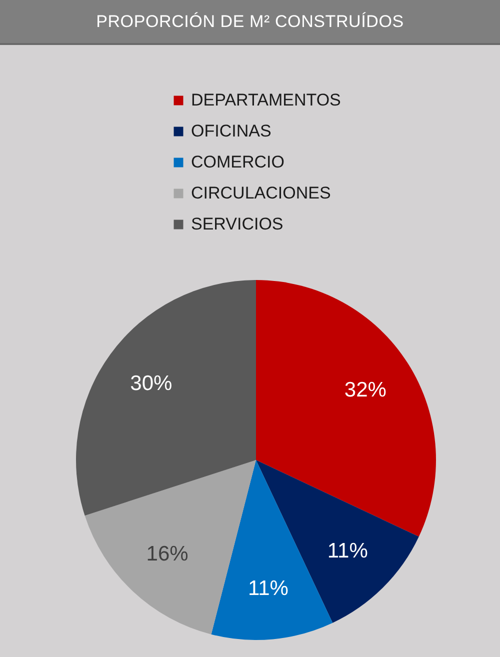  I want to click on data-label: 16%, so click(167, 554).